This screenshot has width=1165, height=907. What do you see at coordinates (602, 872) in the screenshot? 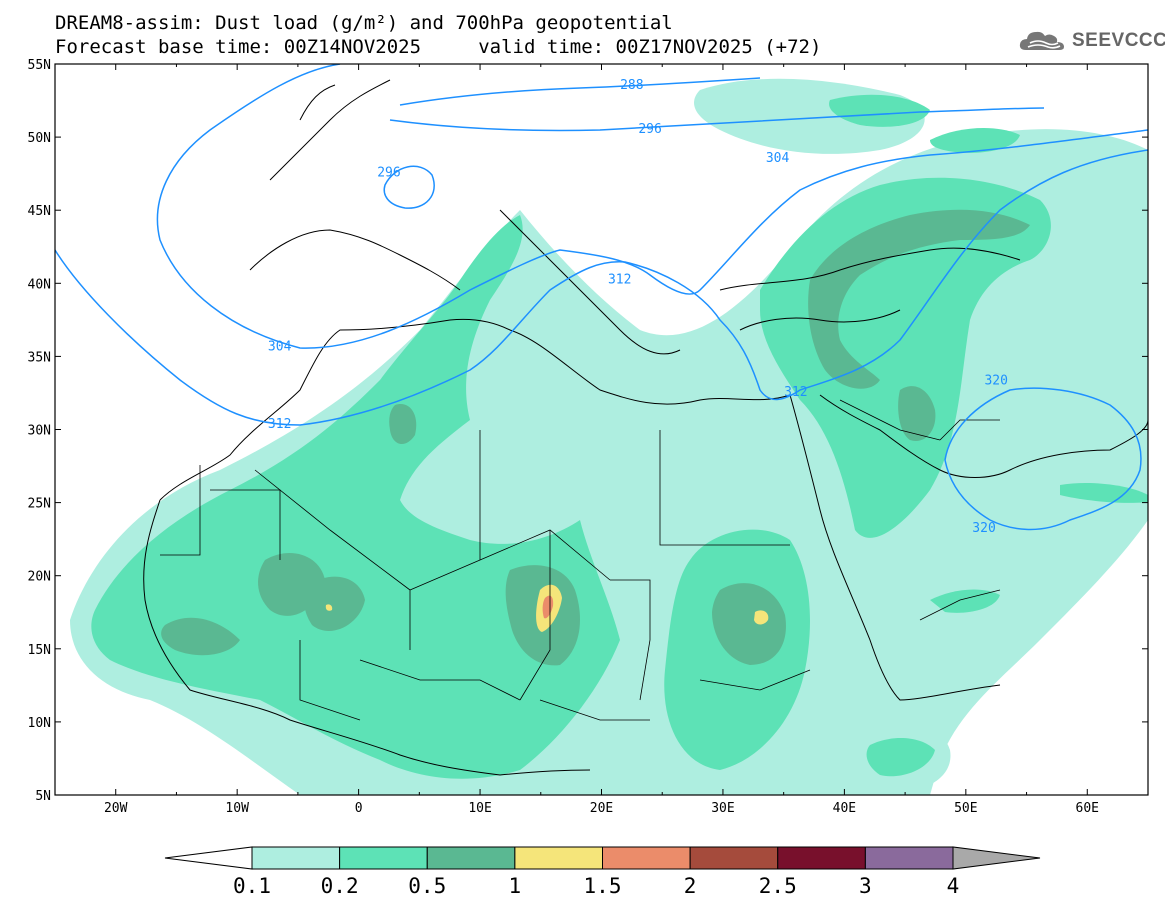
I see `colorbar: 0.1 0.2 0.5 1 1.5 2 2.5 3 4` at bounding box center [602, 872].